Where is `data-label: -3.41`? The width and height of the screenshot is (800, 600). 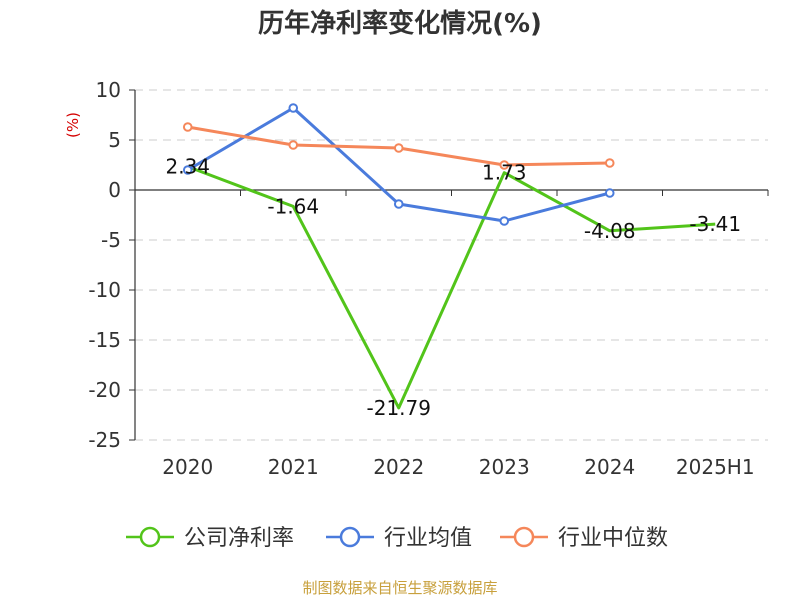 data-label: -3.41 is located at coordinates (715, 224).